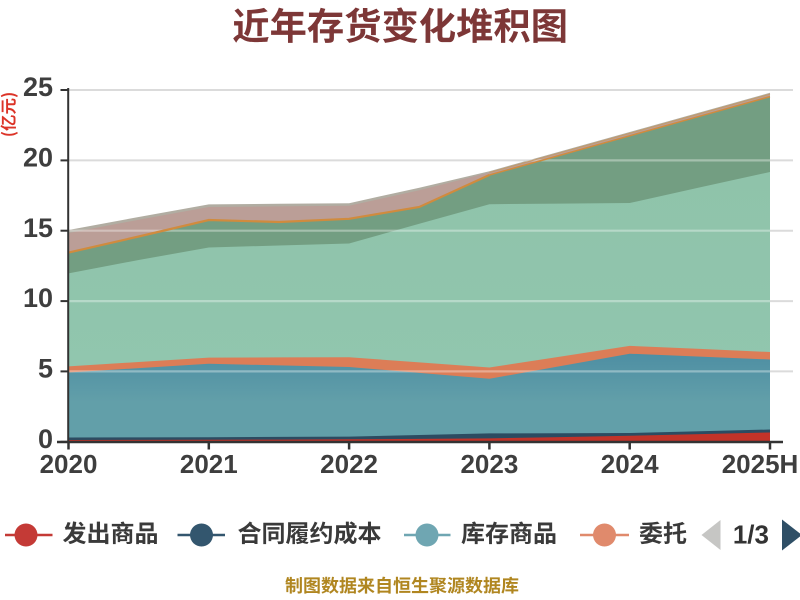  What do you see at coordinates (630, 464) in the screenshot?
I see `svg-text: 2024` at bounding box center [630, 464].